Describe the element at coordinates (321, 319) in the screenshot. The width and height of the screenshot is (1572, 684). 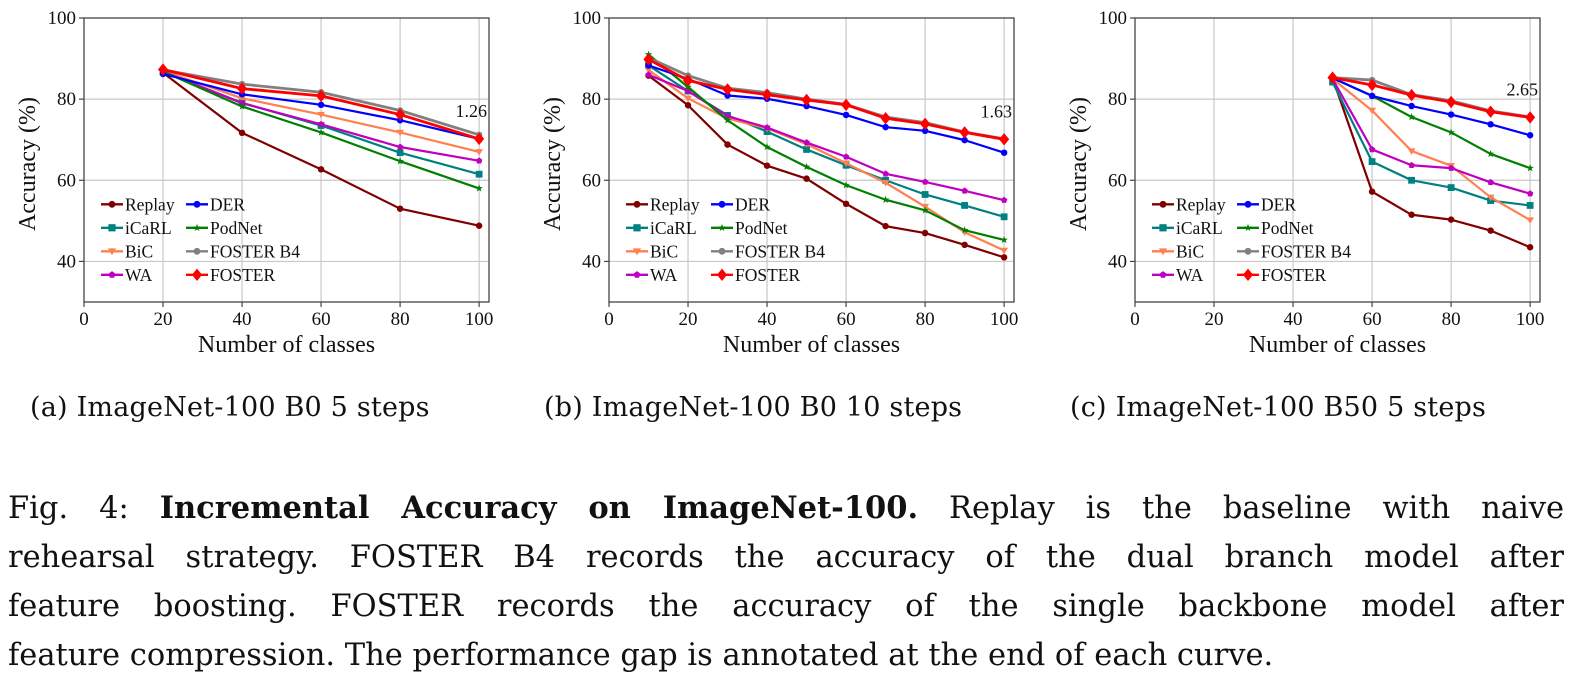
I see `chart-a-xtick-label: 60` at that location.